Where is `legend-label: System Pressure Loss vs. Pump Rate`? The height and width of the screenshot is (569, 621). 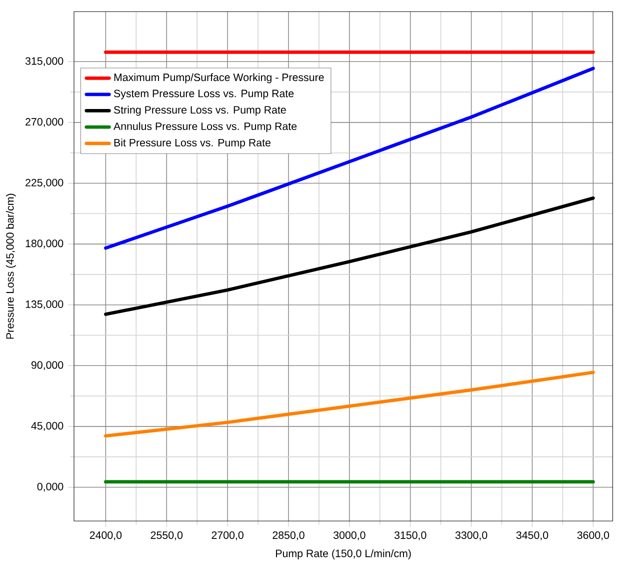 legend-label: System Pressure Loss vs. Pump Rate is located at coordinates (204, 95).